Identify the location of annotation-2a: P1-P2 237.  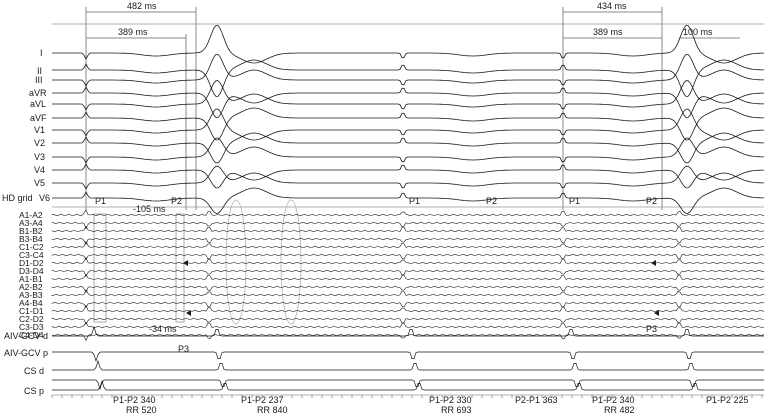
(262, 400).